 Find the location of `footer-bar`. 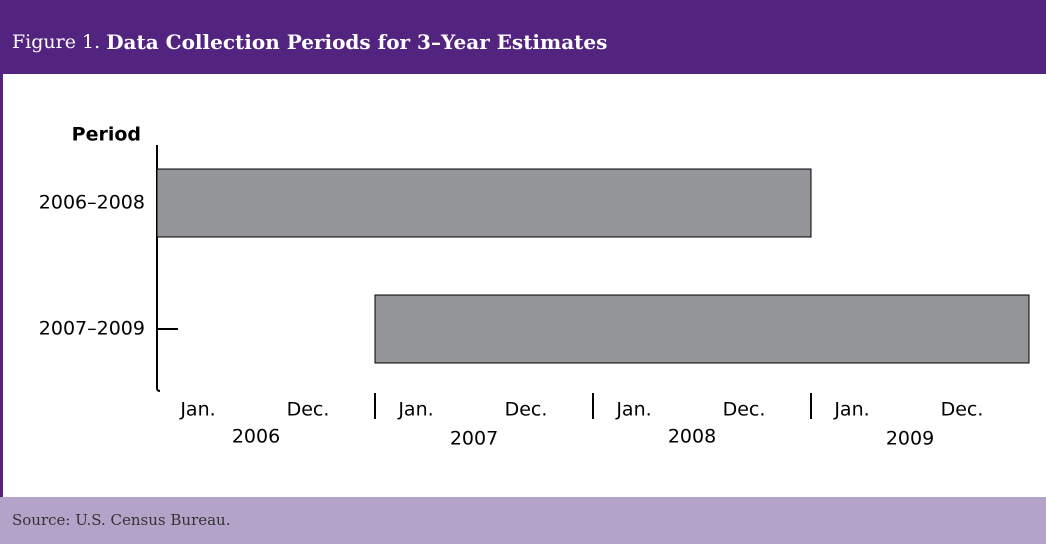

footer-bar is located at coordinates (523, 520).